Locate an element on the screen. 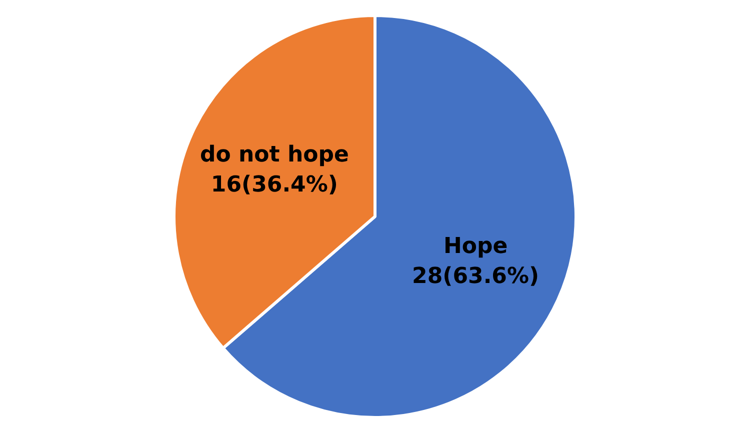 The image size is (750, 433). slice-label: Hope is located at coordinates (475, 247).